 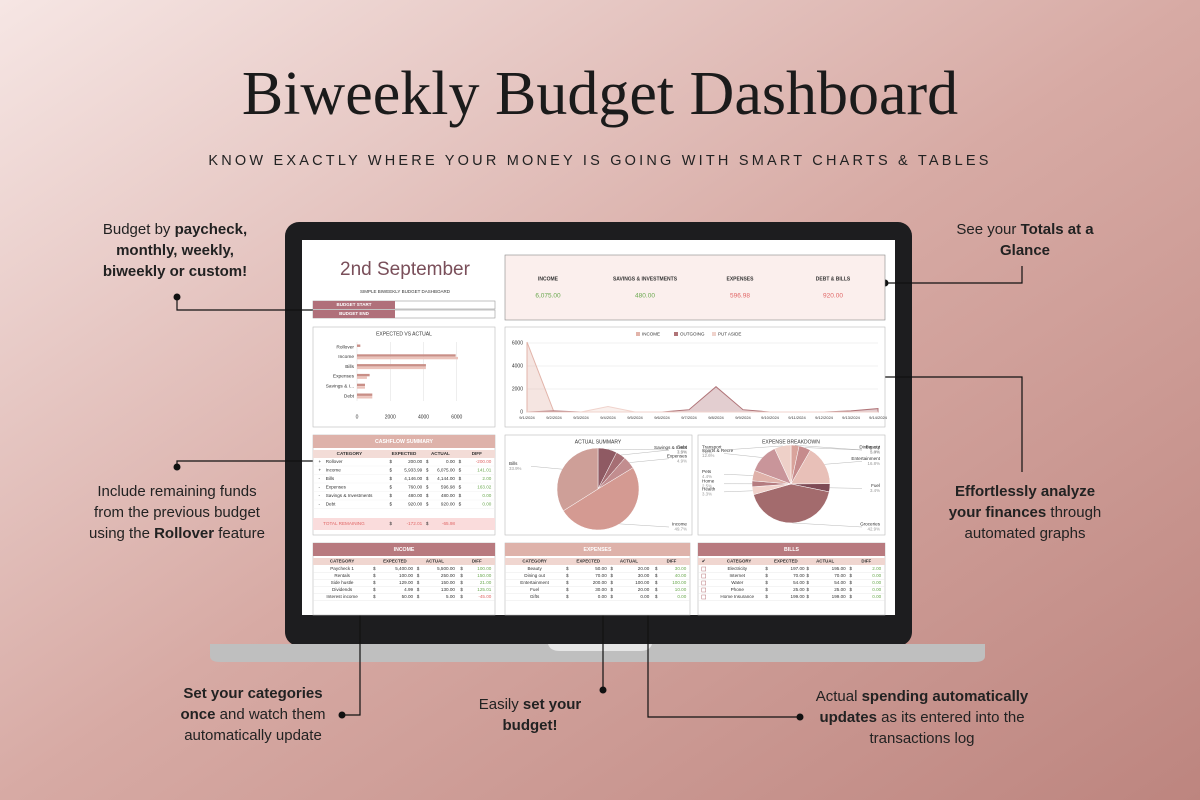 I want to click on pie-value-label: 16.8%, so click(x=874, y=463).